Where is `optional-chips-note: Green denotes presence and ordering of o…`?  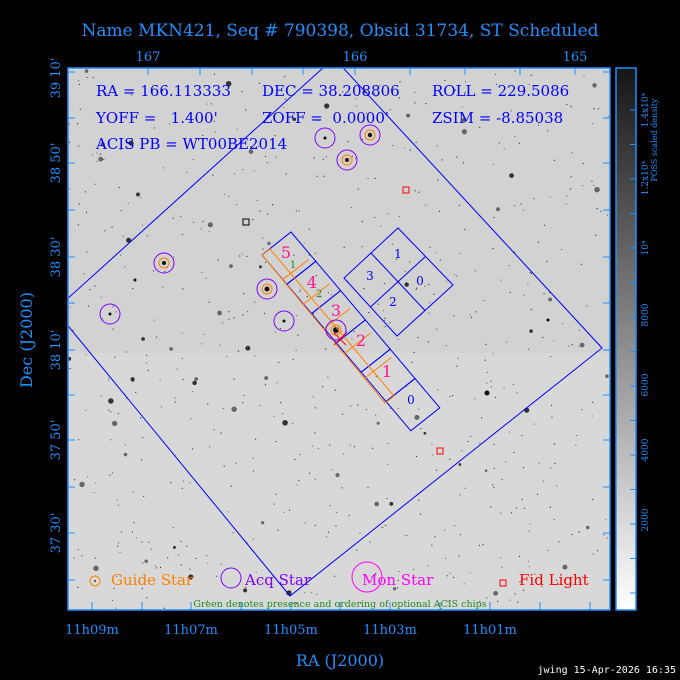
optional-chips-note: Green denotes presence and ordering of o… is located at coordinates (339, 604).